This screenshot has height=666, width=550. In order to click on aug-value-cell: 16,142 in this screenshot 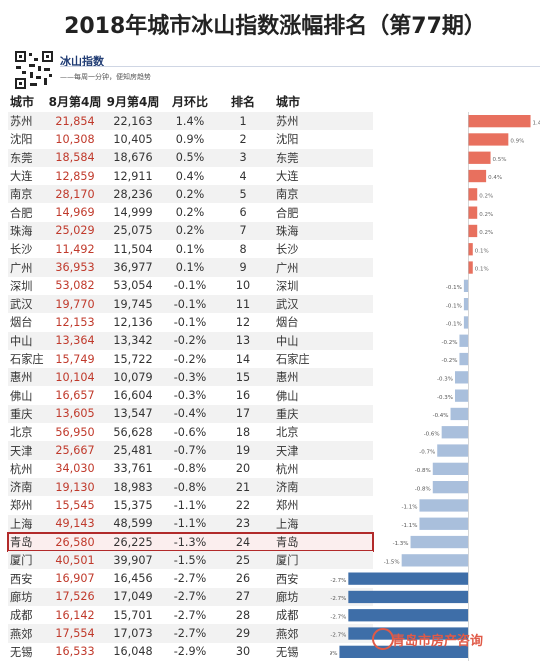, I will do `click(75, 615)`.